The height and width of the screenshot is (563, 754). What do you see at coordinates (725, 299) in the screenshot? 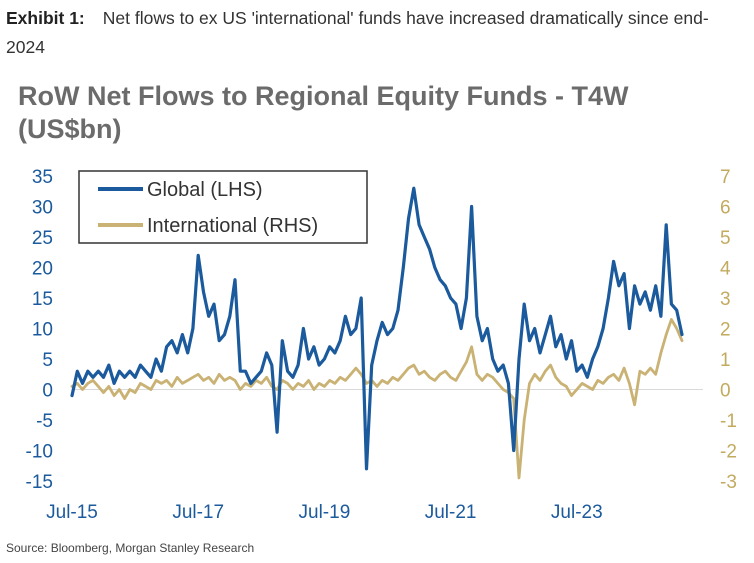
I see `y-right-tick-label: 3` at bounding box center [725, 299].